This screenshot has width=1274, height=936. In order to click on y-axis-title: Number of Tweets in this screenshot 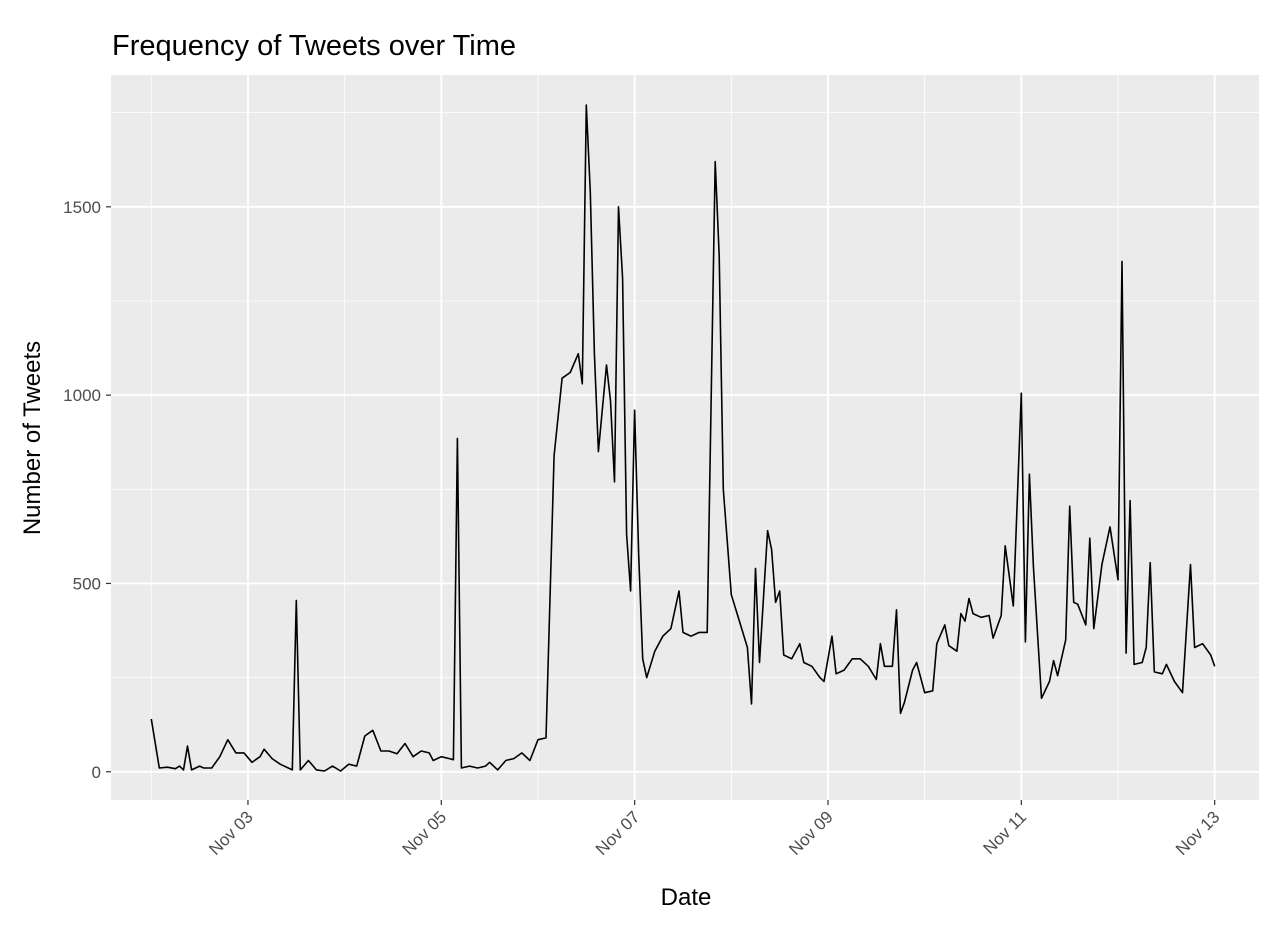, I will do `click(32, 438)`.